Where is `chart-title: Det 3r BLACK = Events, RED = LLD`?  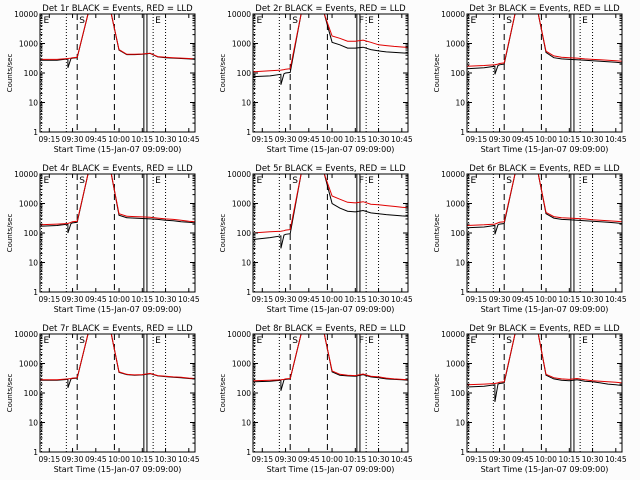 chart-title: Det 3r BLACK = Events, RED = LLD is located at coordinates (544, 9).